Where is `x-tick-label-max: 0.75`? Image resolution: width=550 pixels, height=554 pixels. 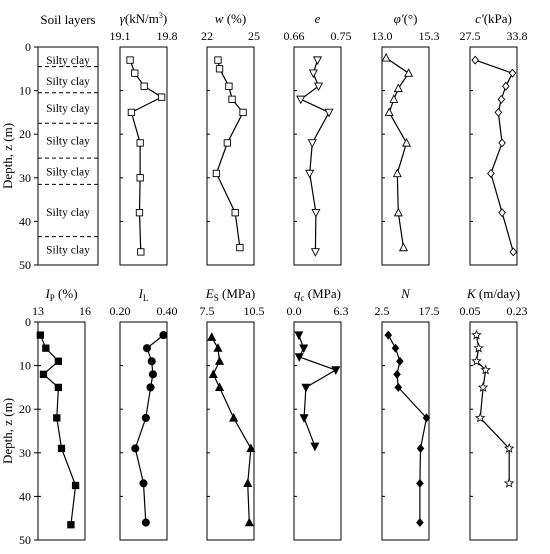
x-tick-label-max: 0.75 is located at coordinates (341, 36).